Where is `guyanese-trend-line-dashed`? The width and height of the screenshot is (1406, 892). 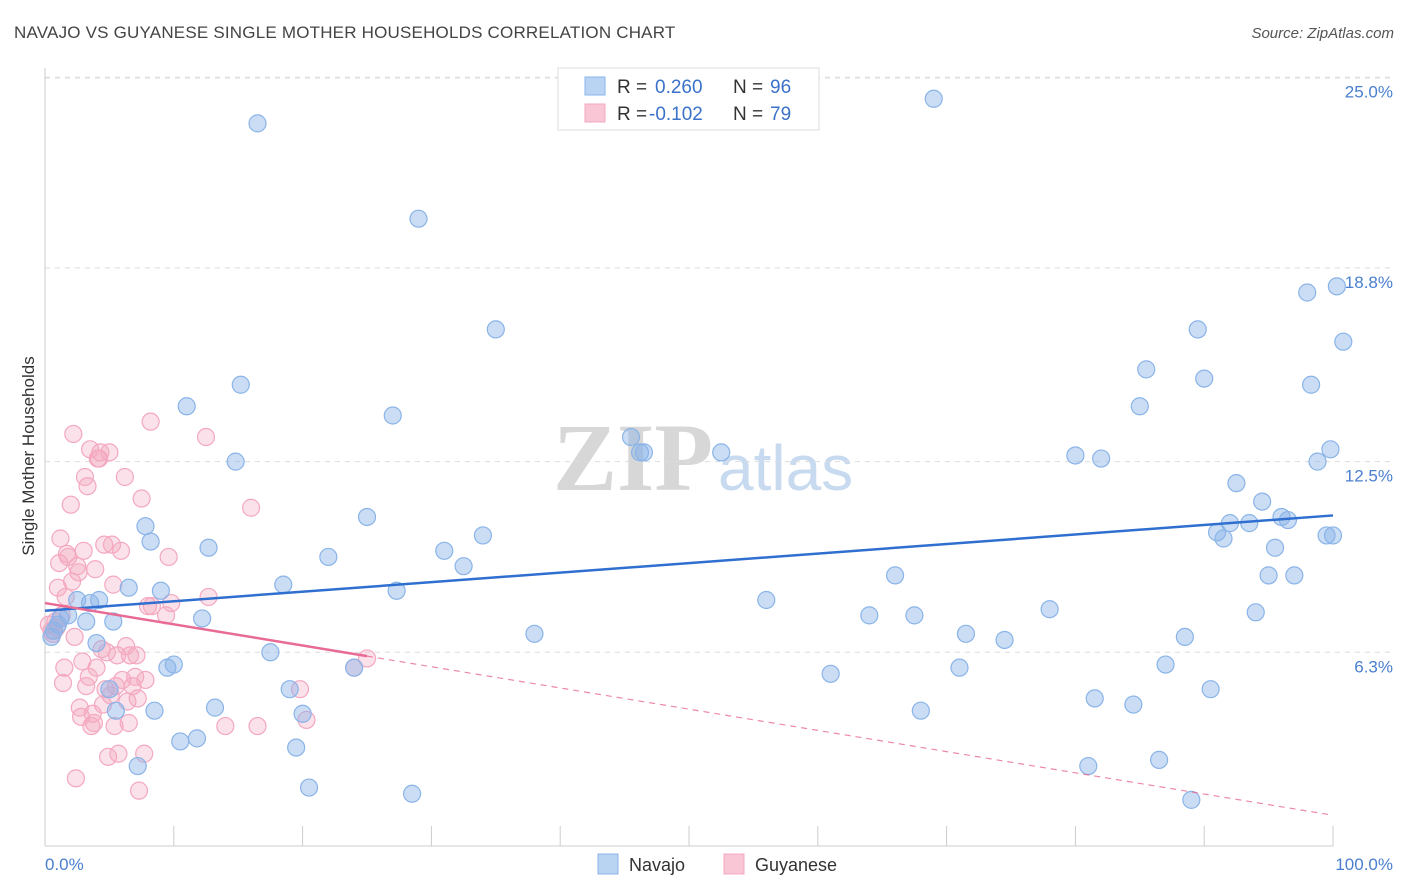 guyanese-trend-line-dashed is located at coordinates (850, 735).